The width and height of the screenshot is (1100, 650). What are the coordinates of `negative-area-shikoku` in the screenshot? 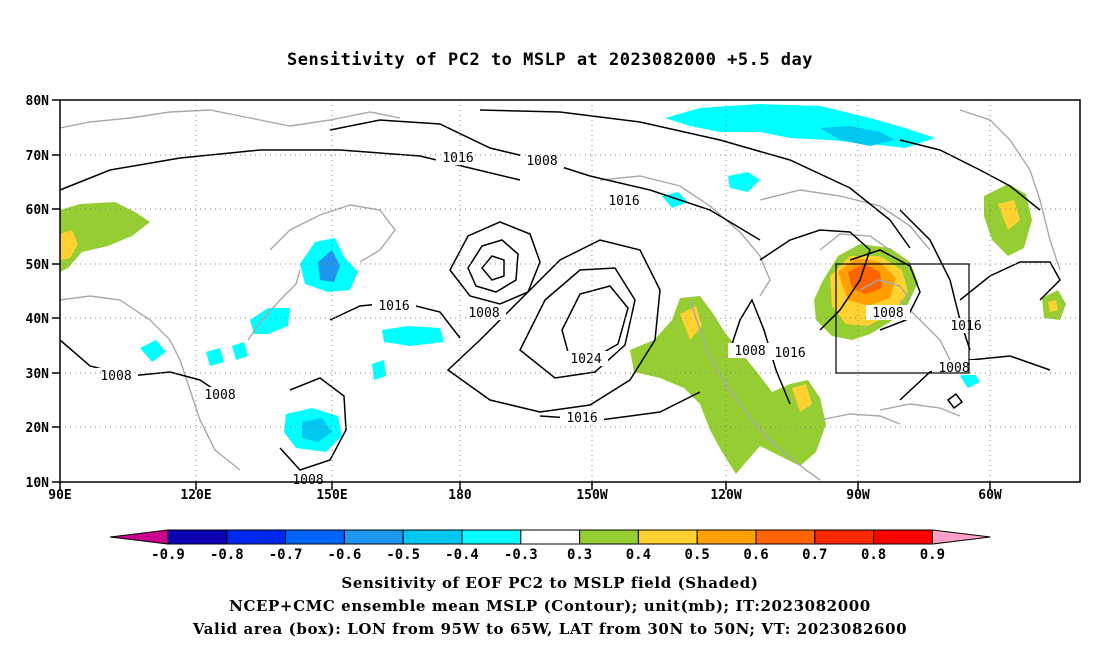 It's located at (240, 351).